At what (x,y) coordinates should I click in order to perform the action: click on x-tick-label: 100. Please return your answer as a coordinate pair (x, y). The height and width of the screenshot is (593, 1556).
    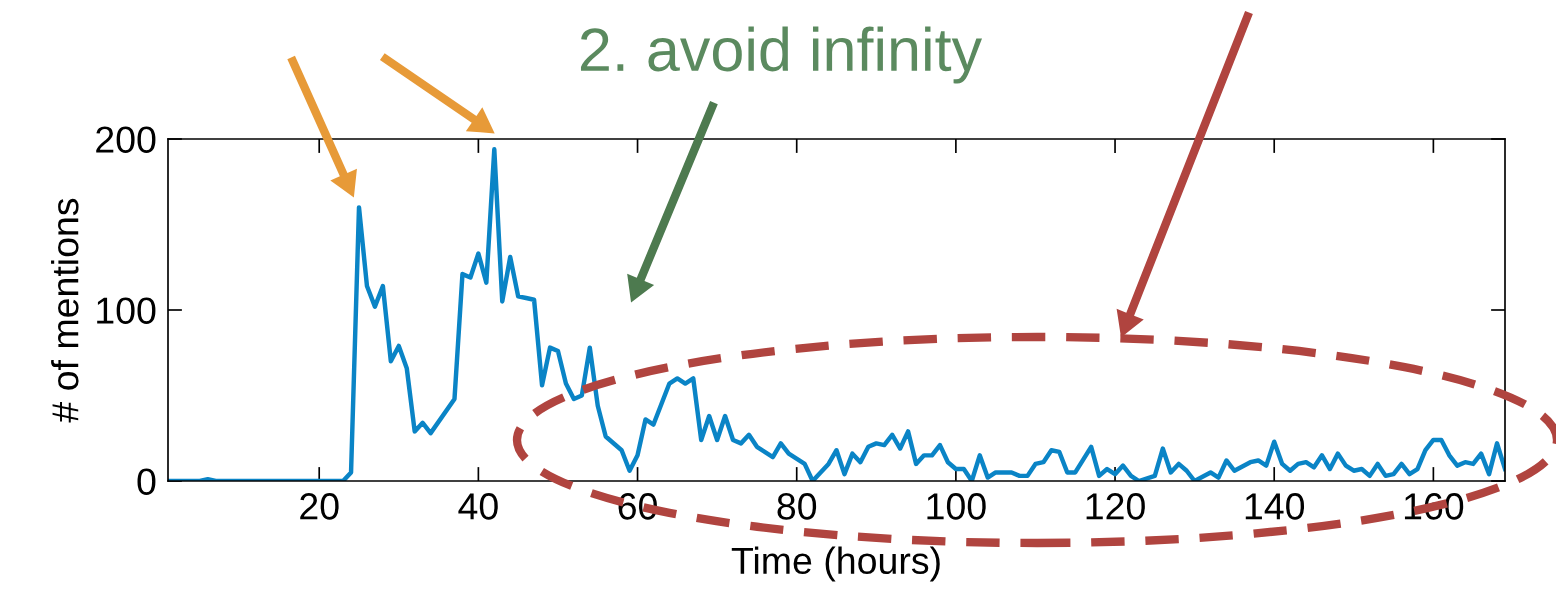
    Looking at the image, I should click on (956, 506).